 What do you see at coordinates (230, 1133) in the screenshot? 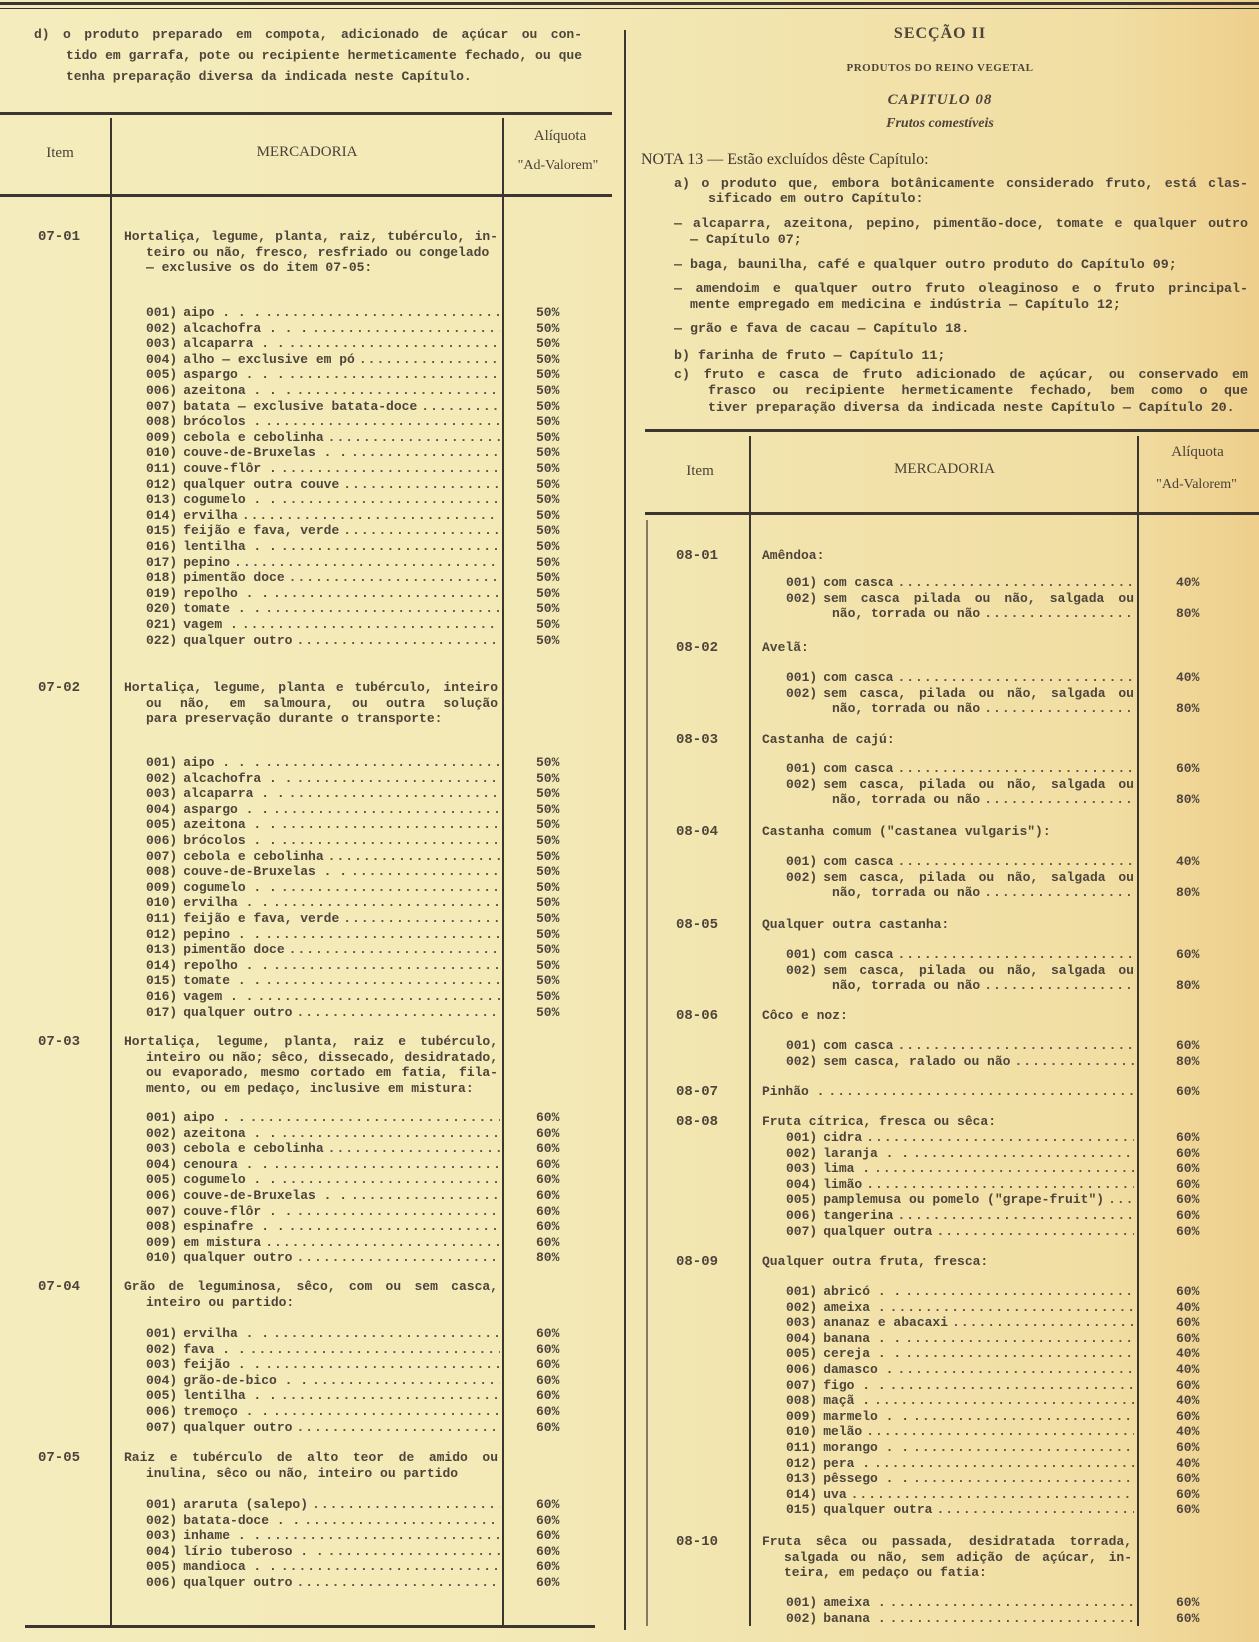
I see `item-label: azeitona . .` at bounding box center [230, 1133].